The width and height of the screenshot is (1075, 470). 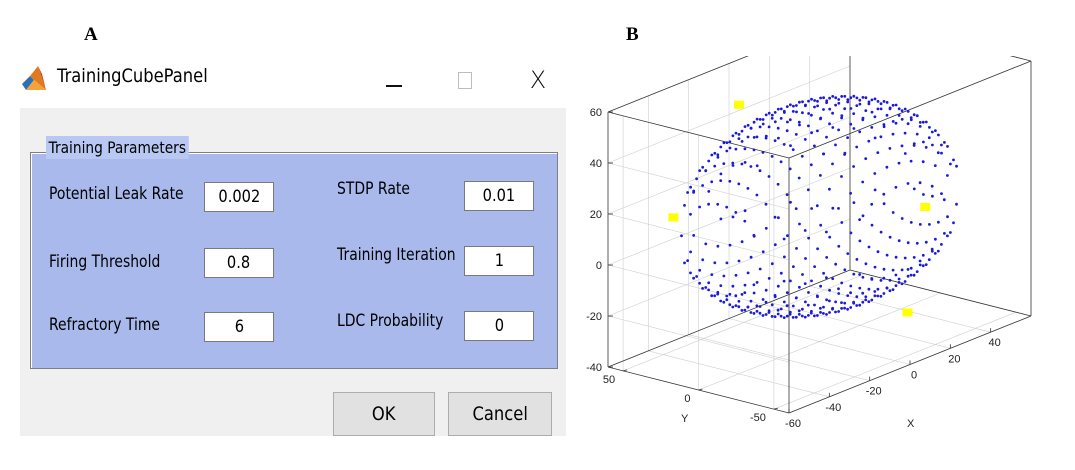 What do you see at coordinates (239, 327) in the screenshot?
I see `refractory-time-input: 6` at bounding box center [239, 327].